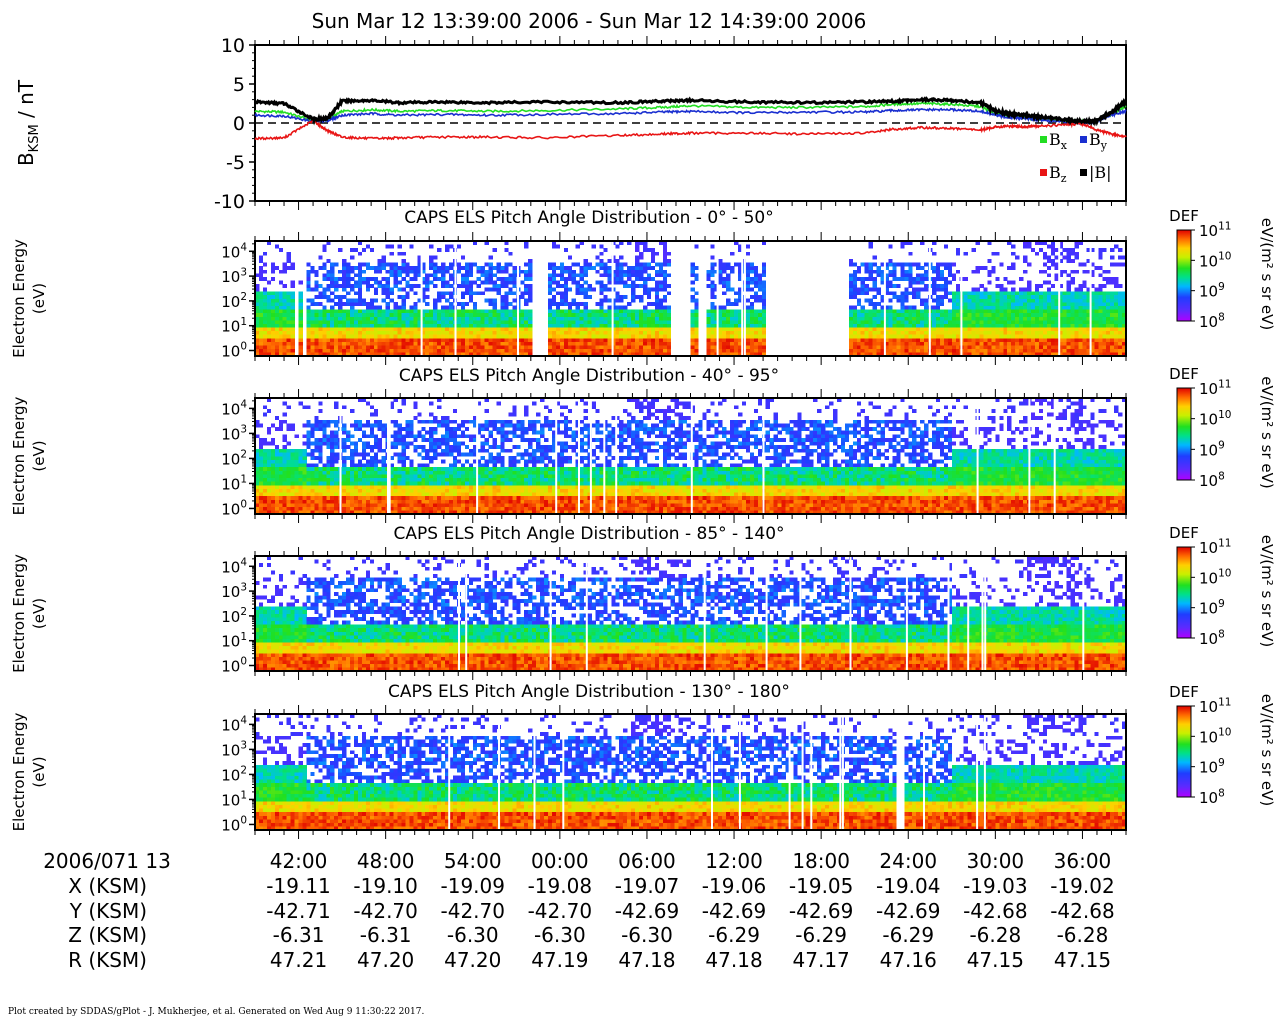  What do you see at coordinates (235, 163) in the screenshot?
I see `mag-ytick-label: -5` at bounding box center [235, 163].